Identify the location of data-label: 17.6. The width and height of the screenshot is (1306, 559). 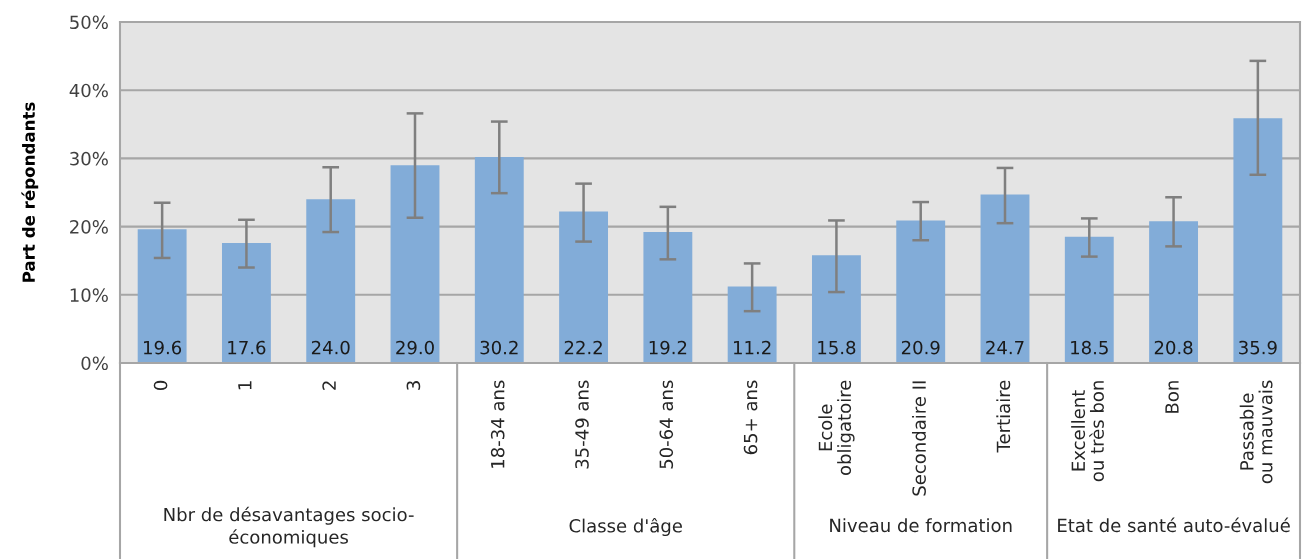
(247, 347).